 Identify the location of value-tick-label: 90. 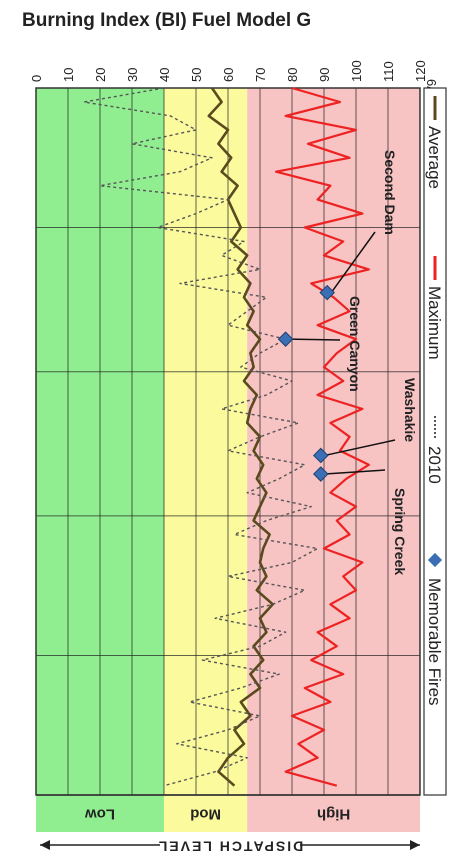
(324, 75).